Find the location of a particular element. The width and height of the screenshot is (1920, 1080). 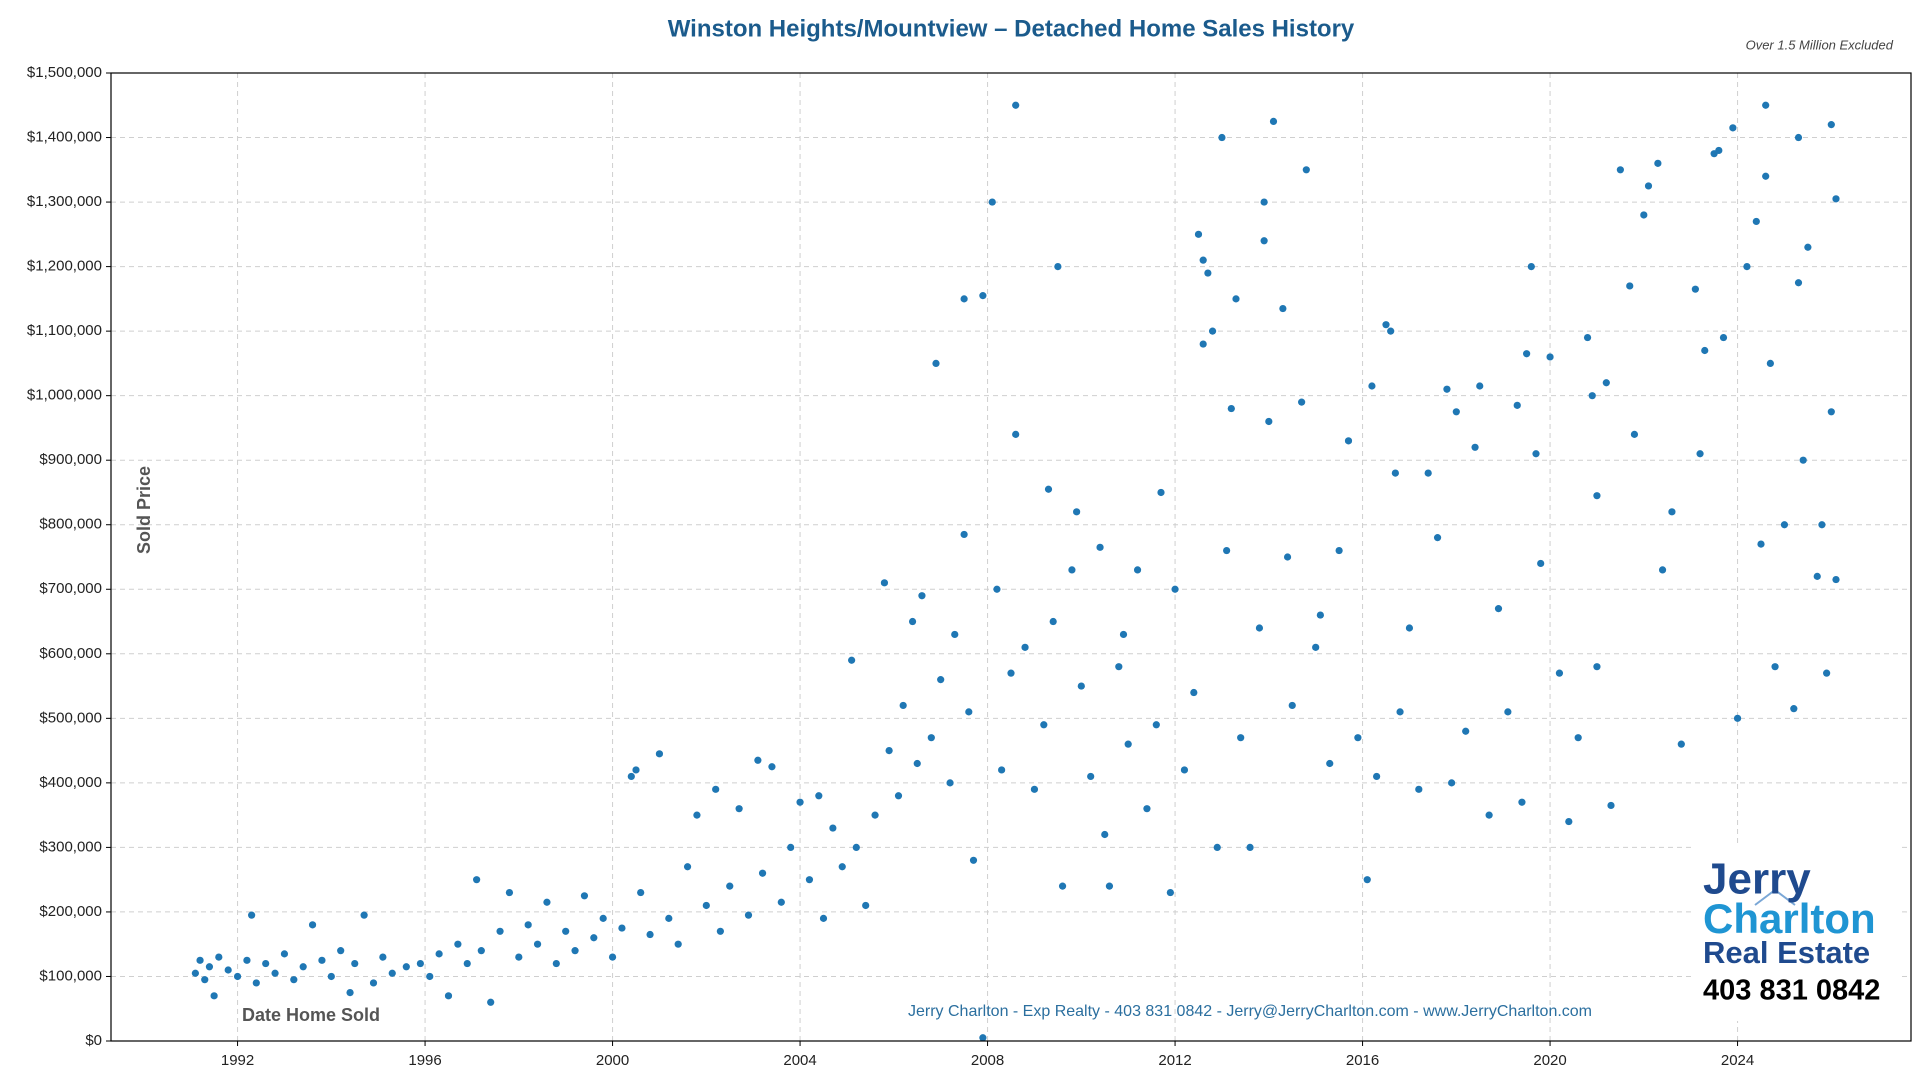

x-axis-label: Date Home Sold is located at coordinates (311, 1015).